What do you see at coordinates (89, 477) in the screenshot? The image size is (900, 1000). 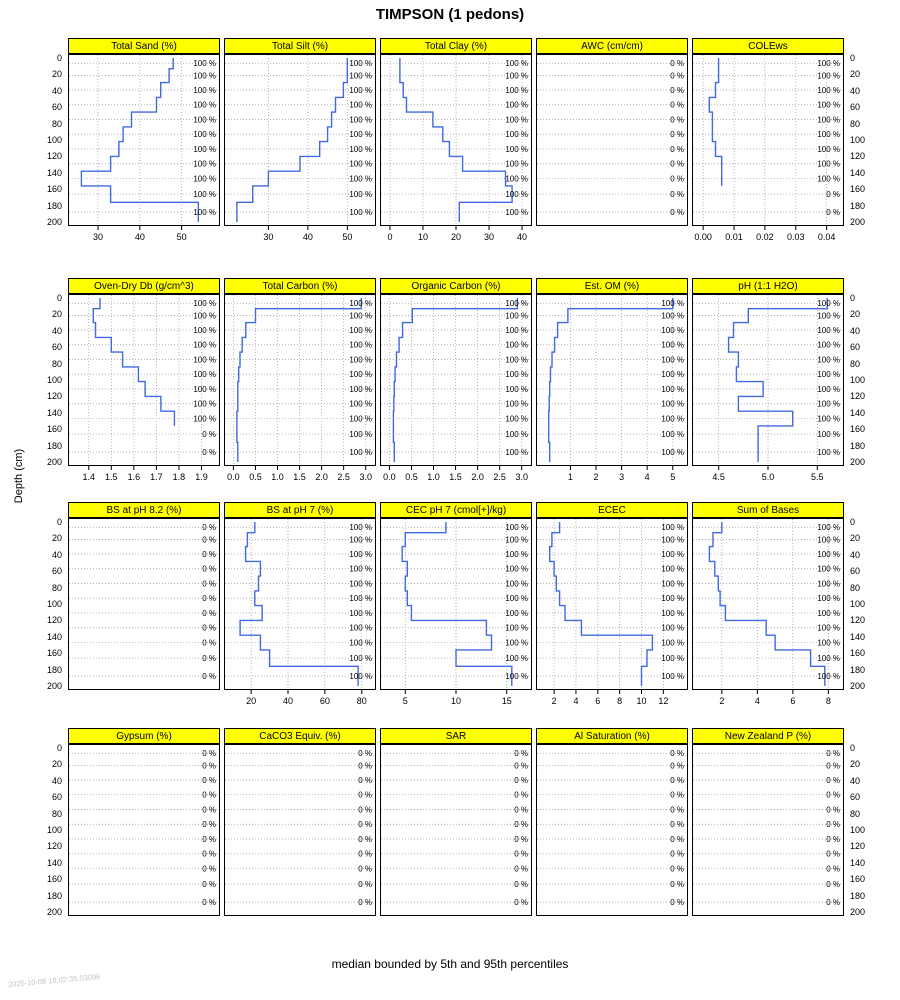 I see `x-tick-label: 1.4` at bounding box center [89, 477].